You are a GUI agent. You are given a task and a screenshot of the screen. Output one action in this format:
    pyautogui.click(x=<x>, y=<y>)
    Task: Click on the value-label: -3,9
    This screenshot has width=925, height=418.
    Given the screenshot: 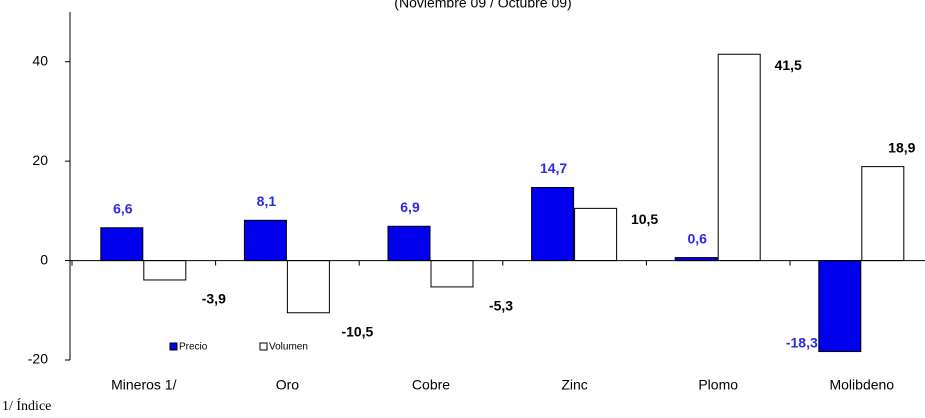 What is the action you would take?
    pyautogui.click(x=214, y=299)
    